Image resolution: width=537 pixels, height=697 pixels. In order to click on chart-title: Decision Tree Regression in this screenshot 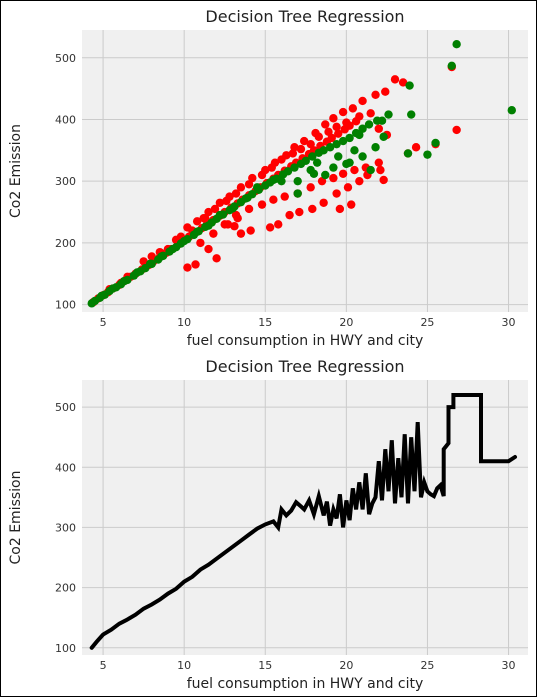, I will do `click(304, 366)`.